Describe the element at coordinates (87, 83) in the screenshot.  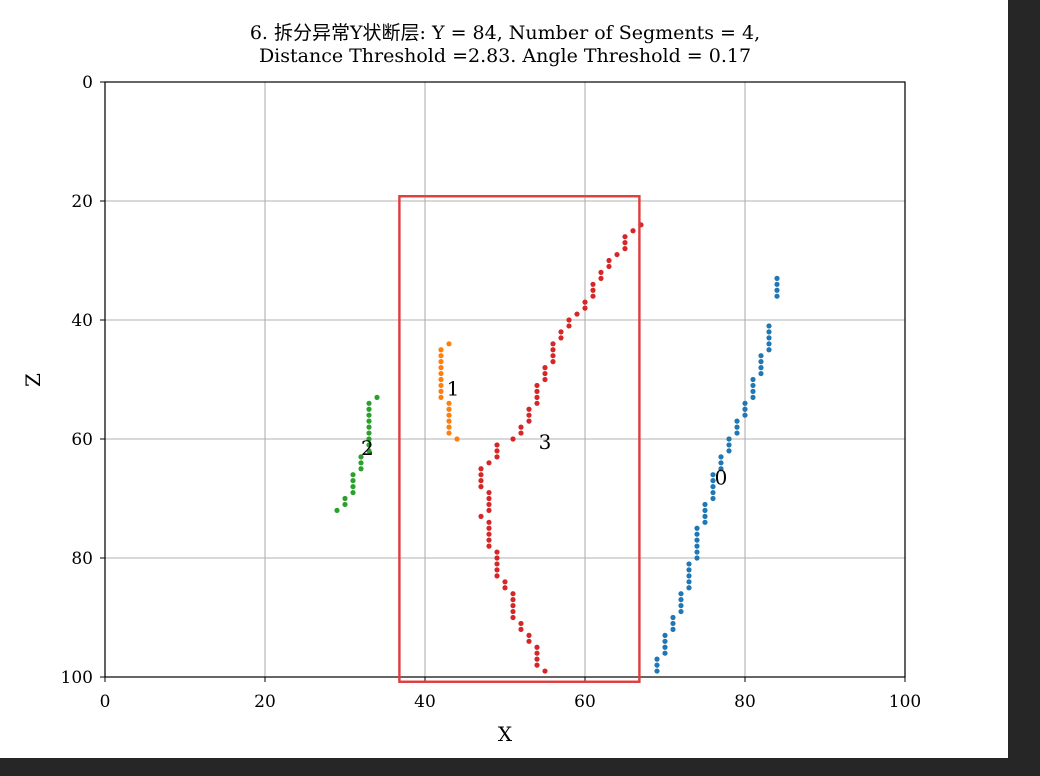
I see `z-tick-label: 0` at that location.